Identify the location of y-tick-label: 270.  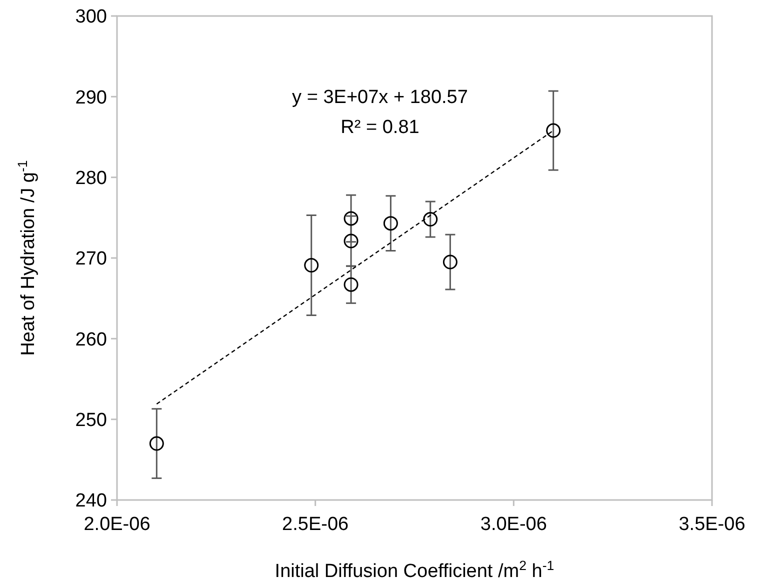
(91, 259).